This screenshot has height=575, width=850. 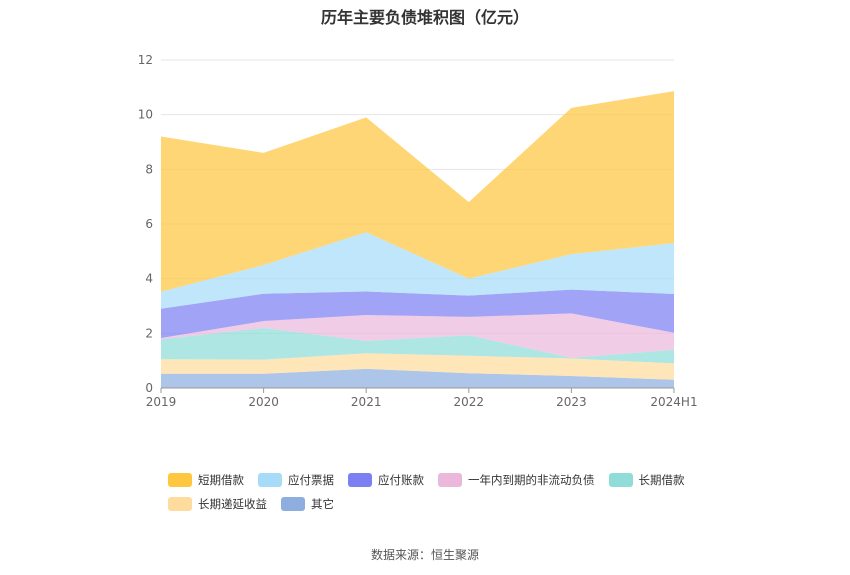 What do you see at coordinates (417, 345) in the screenshot?
I see `area-series-长期借款` at bounding box center [417, 345].